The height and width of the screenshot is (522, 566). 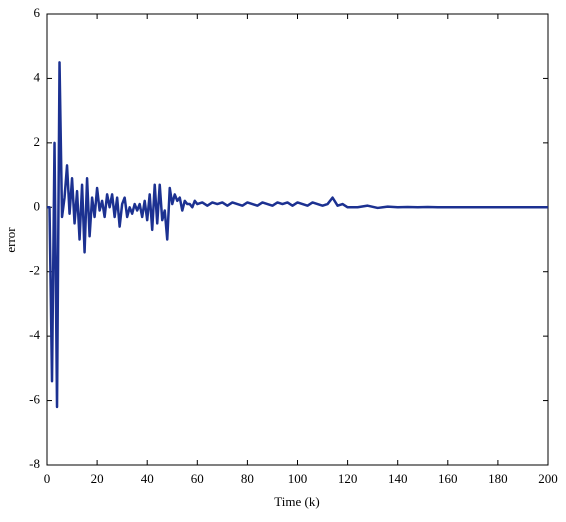 What do you see at coordinates (37, 76) in the screenshot?
I see `y-tick-label: 4` at bounding box center [37, 76].